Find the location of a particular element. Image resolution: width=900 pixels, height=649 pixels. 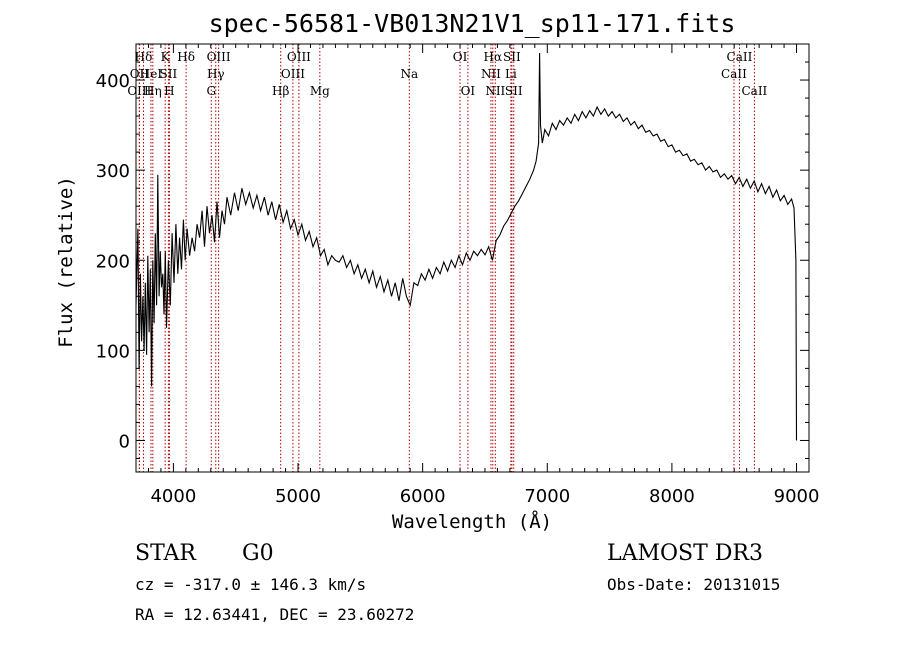

y-tick-label: 300 is located at coordinates (113, 171).